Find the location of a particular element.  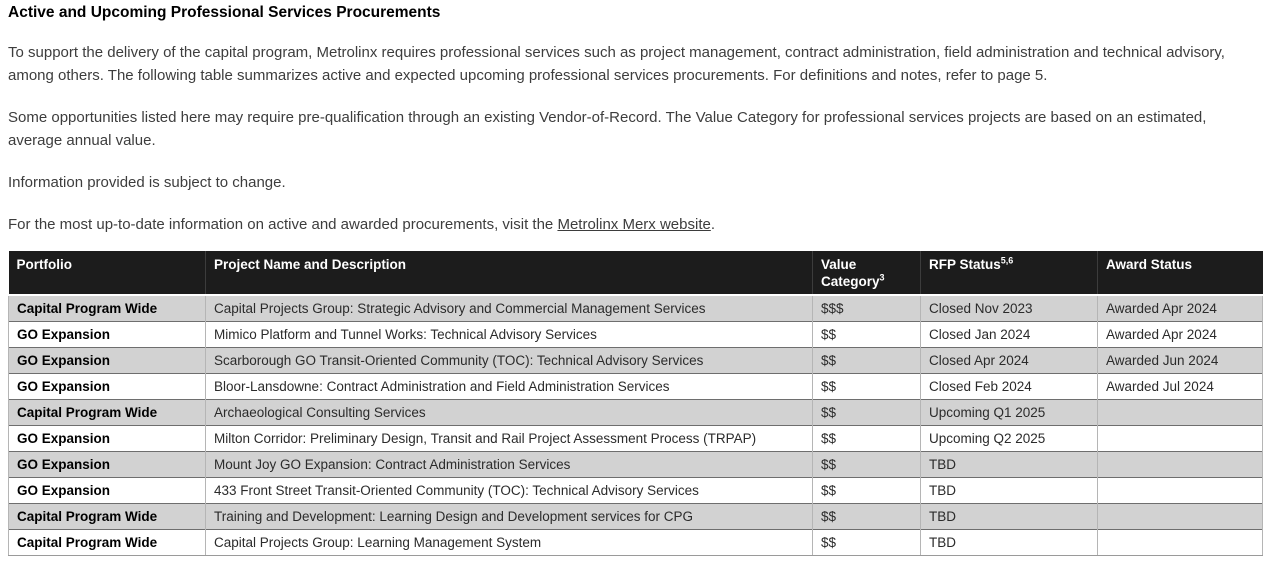

award-status-cell: Awarded Jun 2024 is located at coordinates (1180, 360).